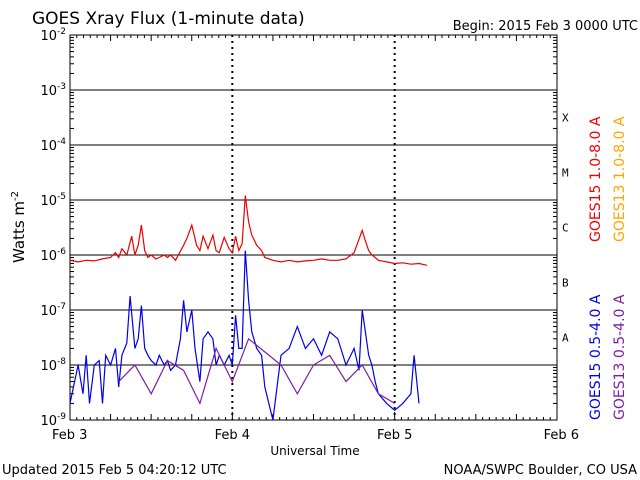 The height and width of the screenshot is (480, 640). I want to click on legend-entry: GOES15 0.5-4.0 A, so click(596, 357).